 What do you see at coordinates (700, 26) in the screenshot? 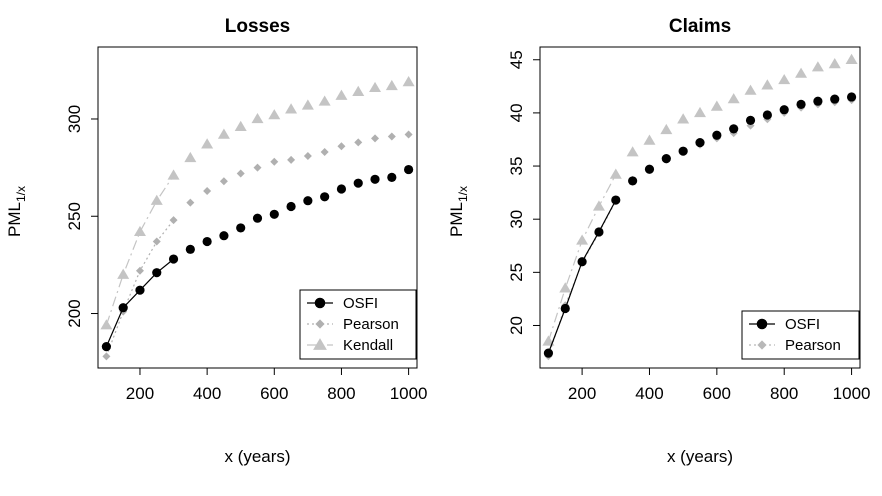
I see `chart-title: Claims` at bounding box center [700, 26].